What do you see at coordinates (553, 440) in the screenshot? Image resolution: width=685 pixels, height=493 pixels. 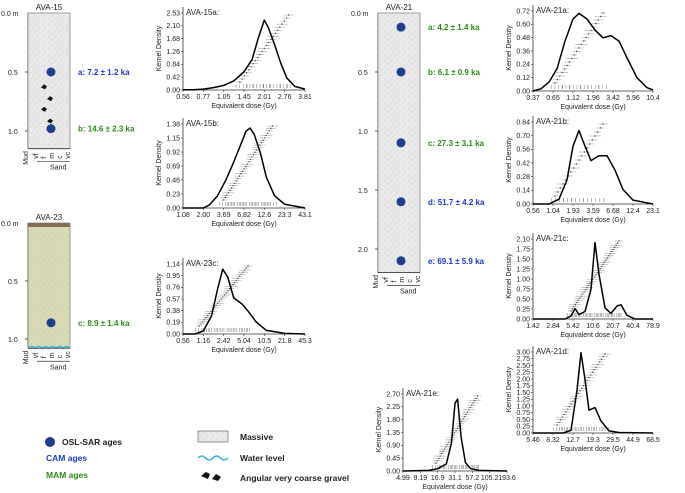 I see `x-tick-label: 8.32` at bounding box center [553, 440].